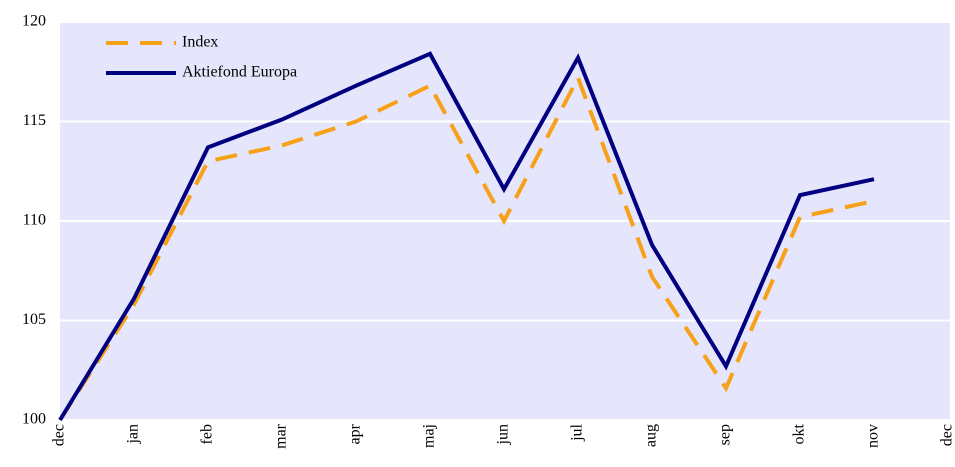 The image size is (955, 467). I want to click on y-tick-label: 110, so click(34, 220).